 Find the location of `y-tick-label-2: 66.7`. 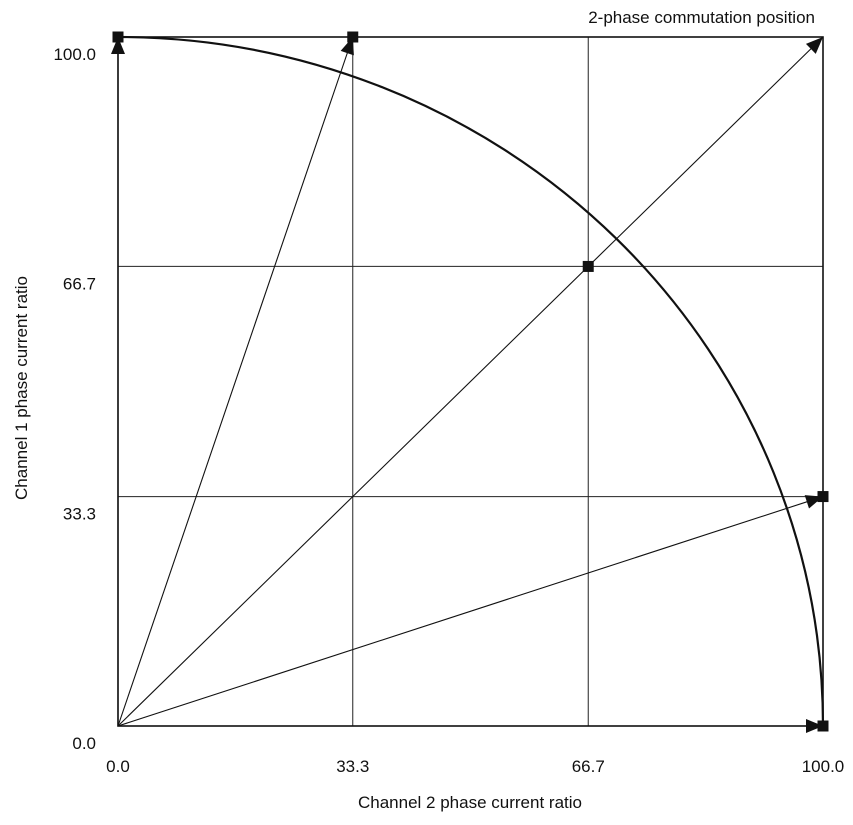

y-tick-label-2: 66.7 is located at coordinates (79, 283).